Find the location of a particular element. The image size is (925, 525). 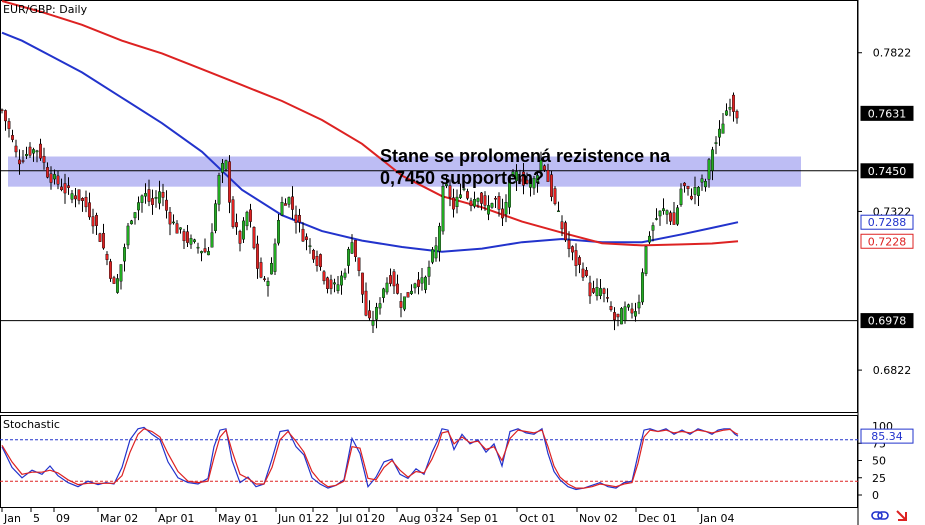

x-tick-label: 24 is located at coordinates (446, 518).